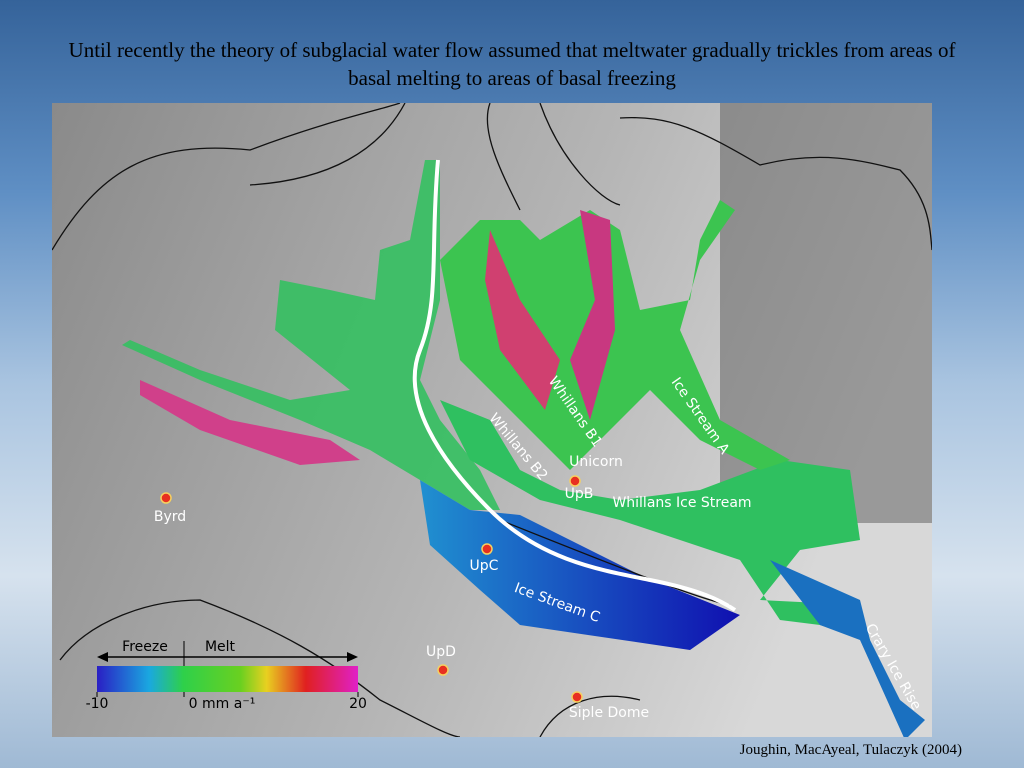 This screenshot has width=1024, height=768. What do you see at coordinates (609, 713) in the screenshot?
I see `site-label: Siple Dome` at bounding box center [609, 713].